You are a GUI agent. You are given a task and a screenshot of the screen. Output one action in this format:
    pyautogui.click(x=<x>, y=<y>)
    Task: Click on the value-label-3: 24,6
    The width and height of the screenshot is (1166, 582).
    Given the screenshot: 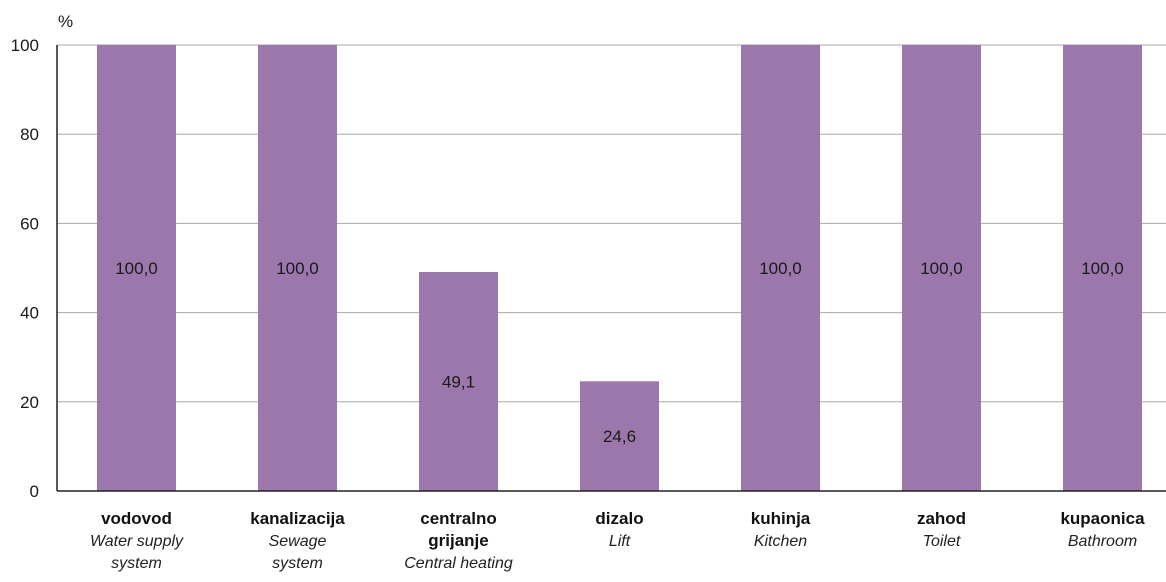 What is the action you would take?
    pyautogui.click(x=619, y=436)
    